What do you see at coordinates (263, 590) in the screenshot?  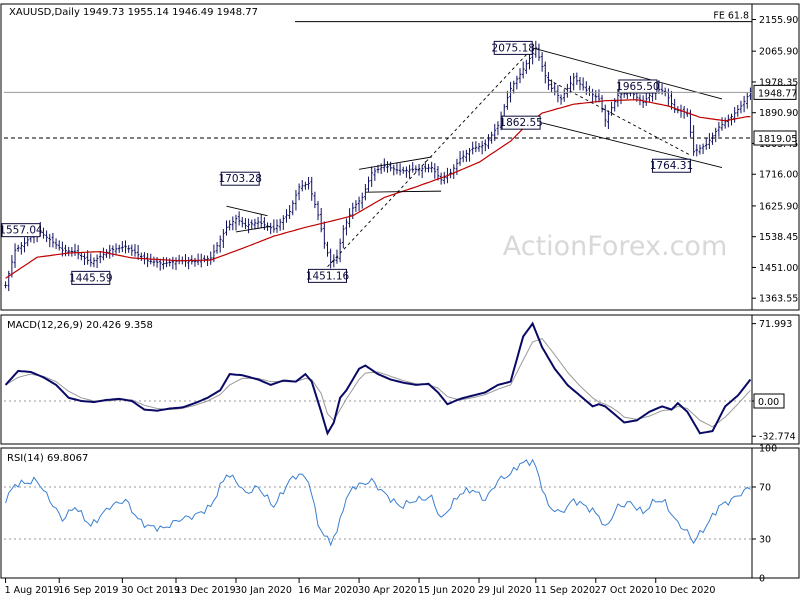 I see `x-tick-label: 30 Jan 2020` at bounding box center [263, 590].